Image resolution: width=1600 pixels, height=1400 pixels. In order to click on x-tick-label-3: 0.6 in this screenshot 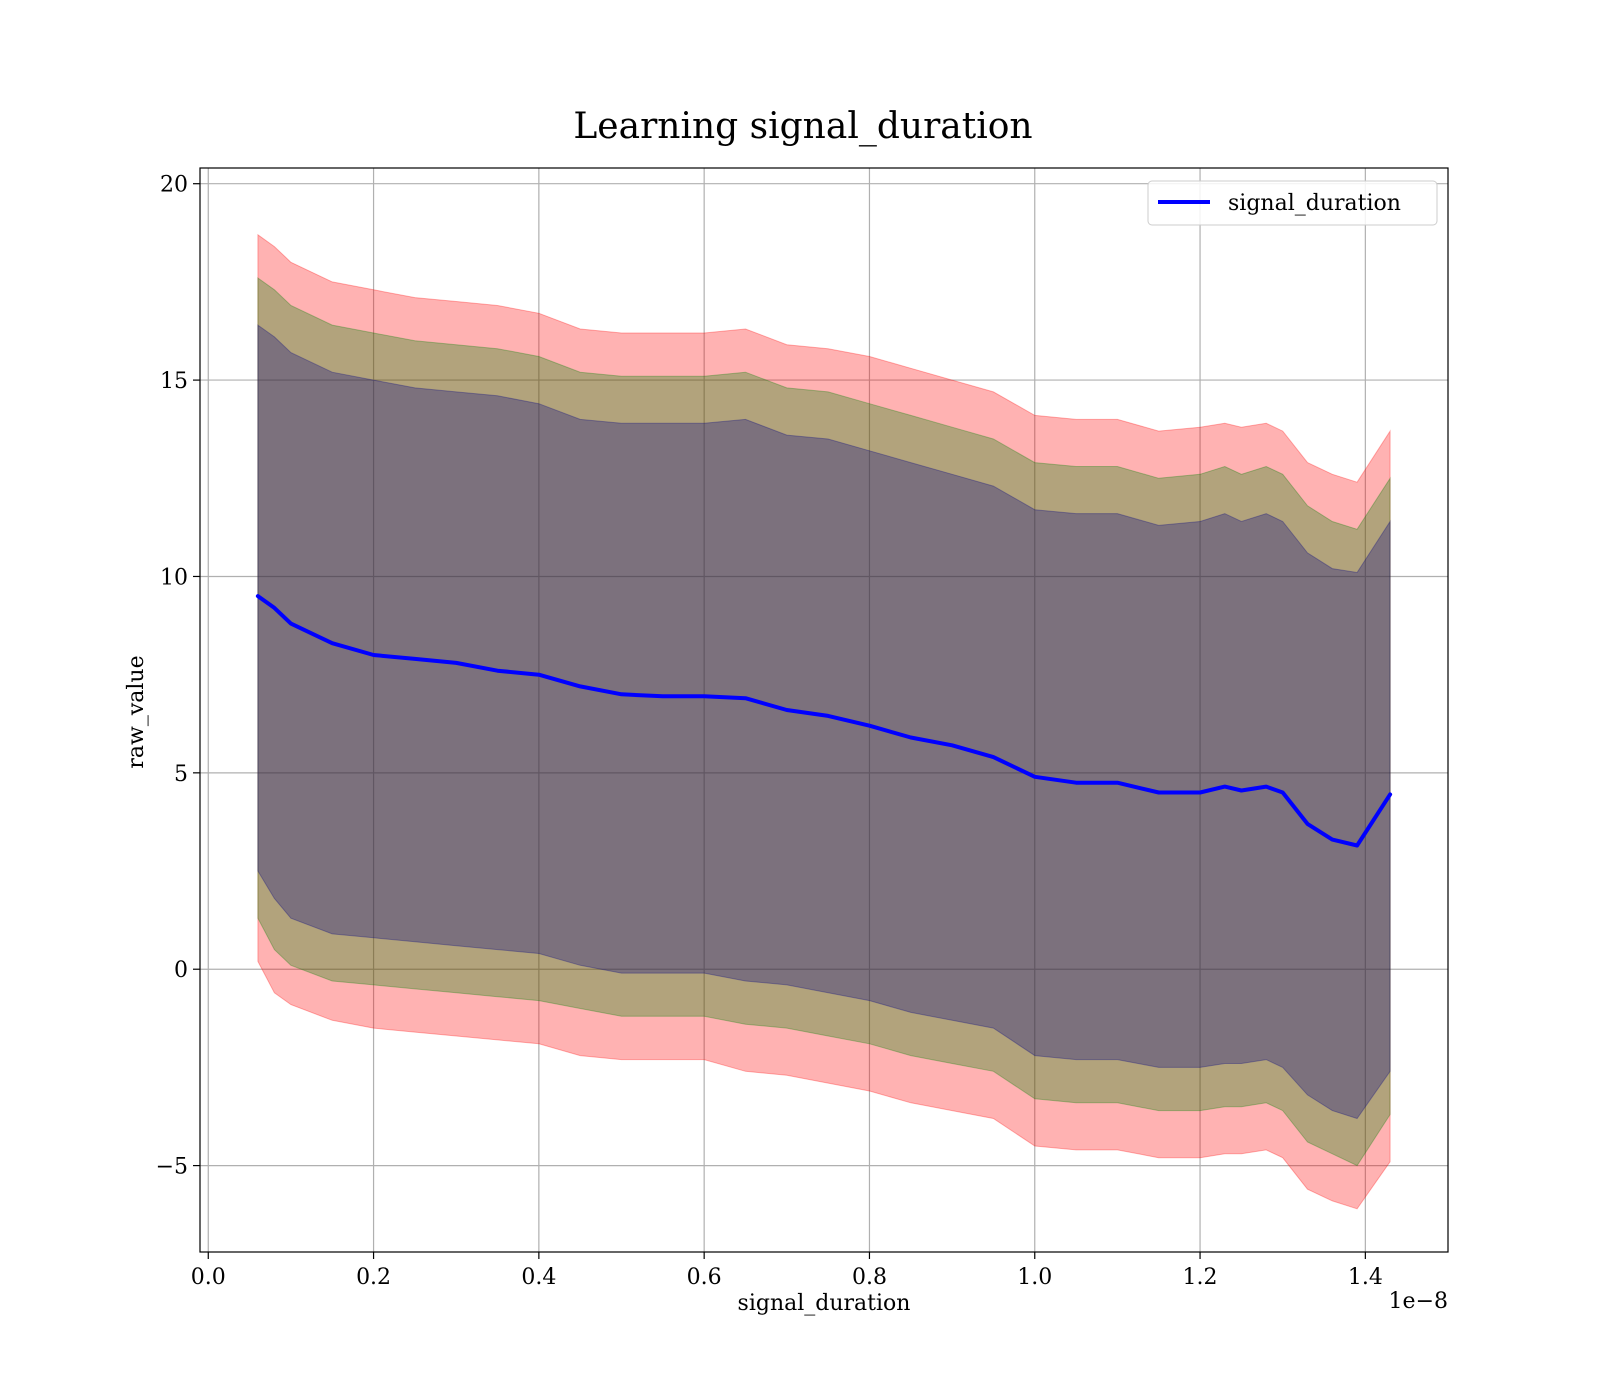, I will do `click(704, 1277)`.